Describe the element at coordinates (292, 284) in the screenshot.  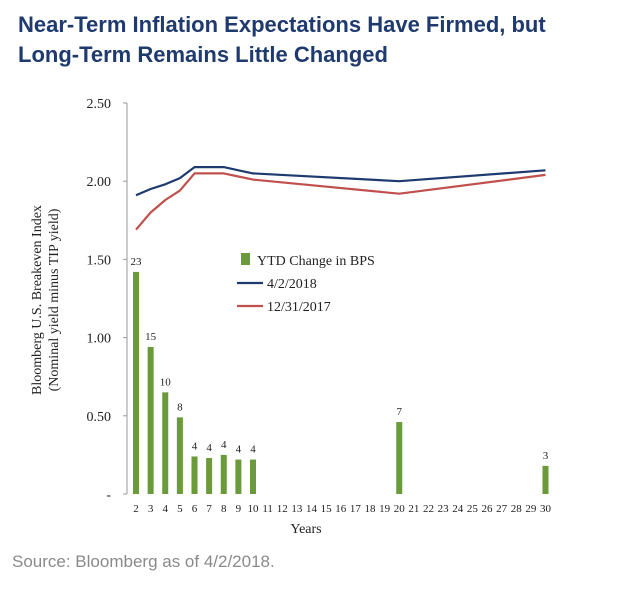
I see `legend-label: 4/2/2018` at that location.